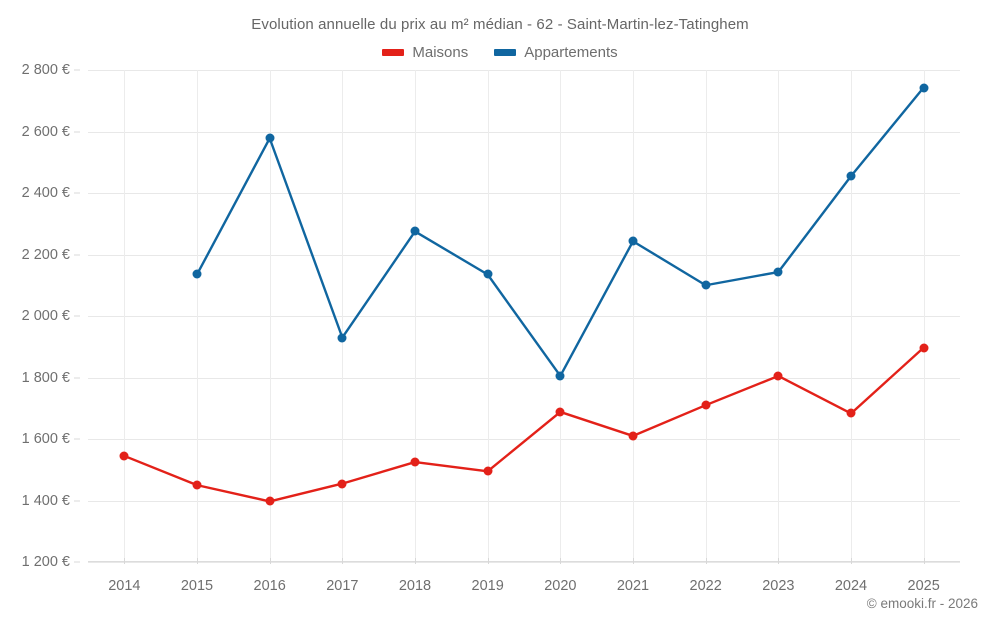  What do you see at coordinates (705, 586) in the screenshot?
I see `x-axis-tick-label: 2022` at bounding box center [705, 586].